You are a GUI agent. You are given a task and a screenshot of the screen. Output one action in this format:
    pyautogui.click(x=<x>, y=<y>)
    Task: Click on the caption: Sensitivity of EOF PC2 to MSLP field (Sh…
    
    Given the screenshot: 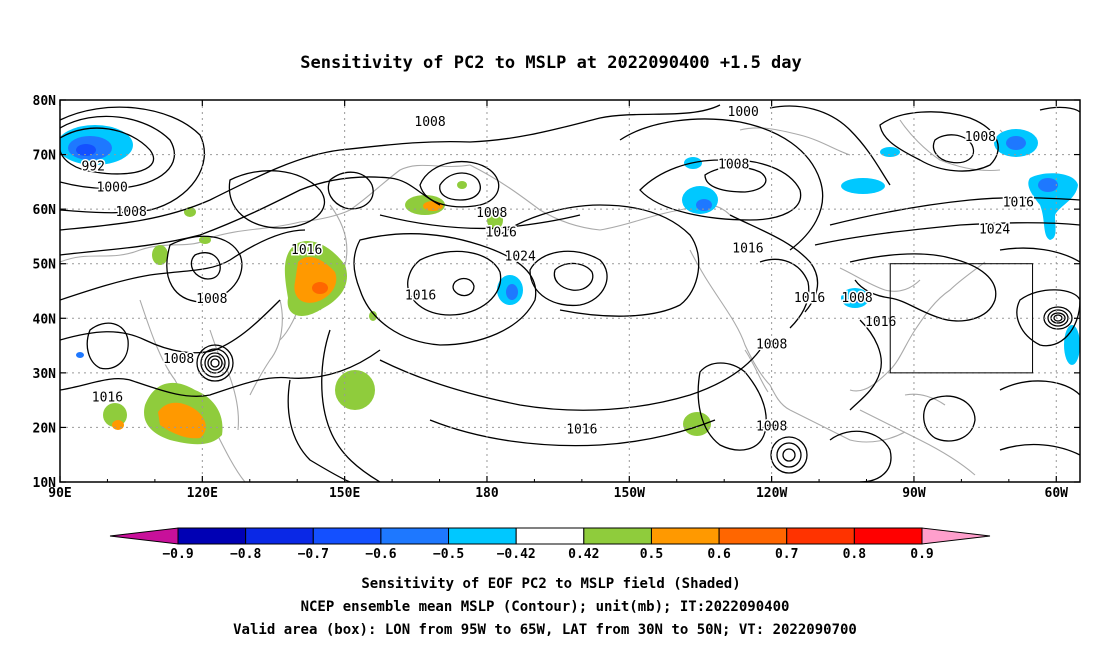 What is the action you would take?
    pyautogui.click(x=545, y=607)
    